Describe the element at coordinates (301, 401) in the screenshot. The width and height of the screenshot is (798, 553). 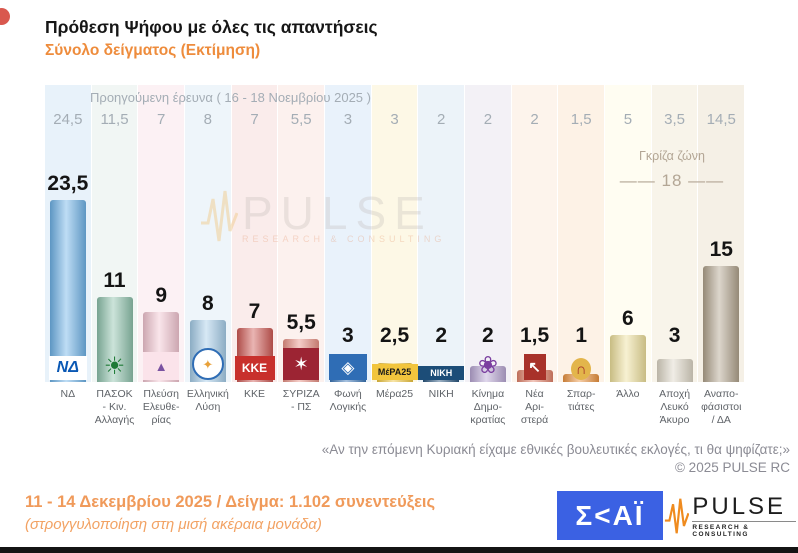
I see `party-label: ΣΥΡΙΖΑ - ΠΣ` at that location.